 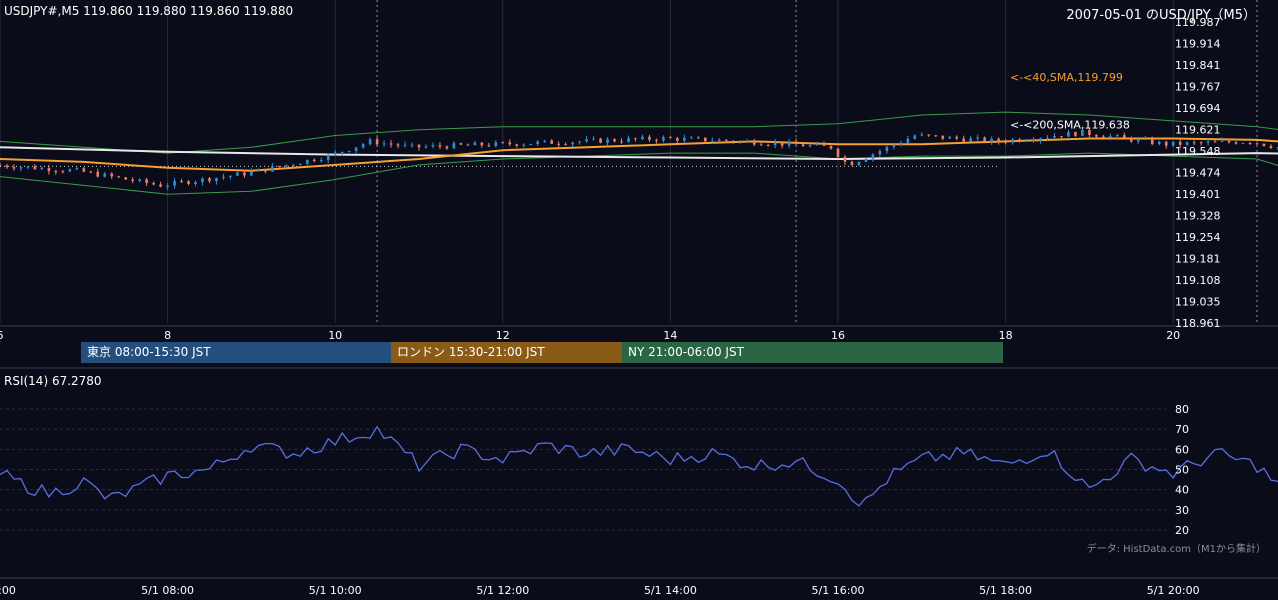 What do you see at coordinates (1006, 335) in the screenshot?
I see `price-x-tick-label: 18` at bounding box center [1006, 335].